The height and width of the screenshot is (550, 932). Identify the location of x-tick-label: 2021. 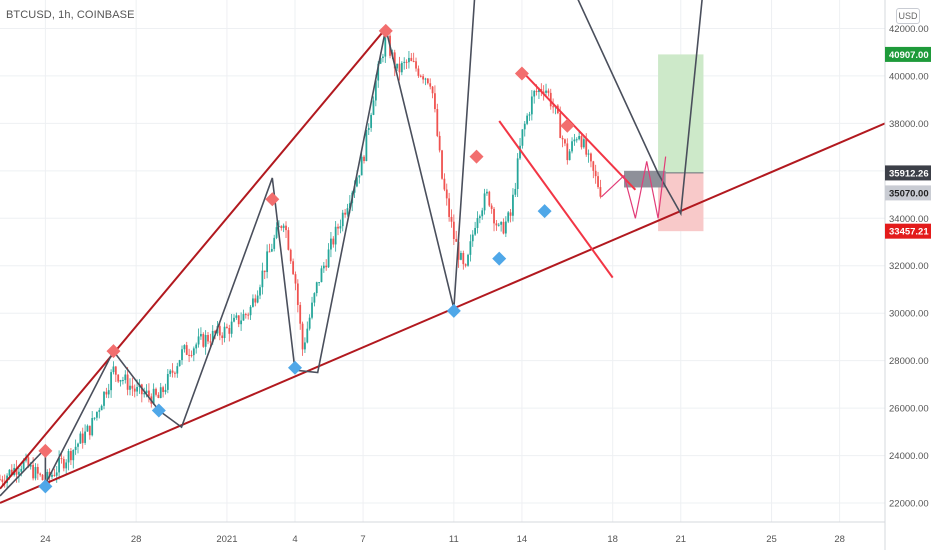
(226, 539).